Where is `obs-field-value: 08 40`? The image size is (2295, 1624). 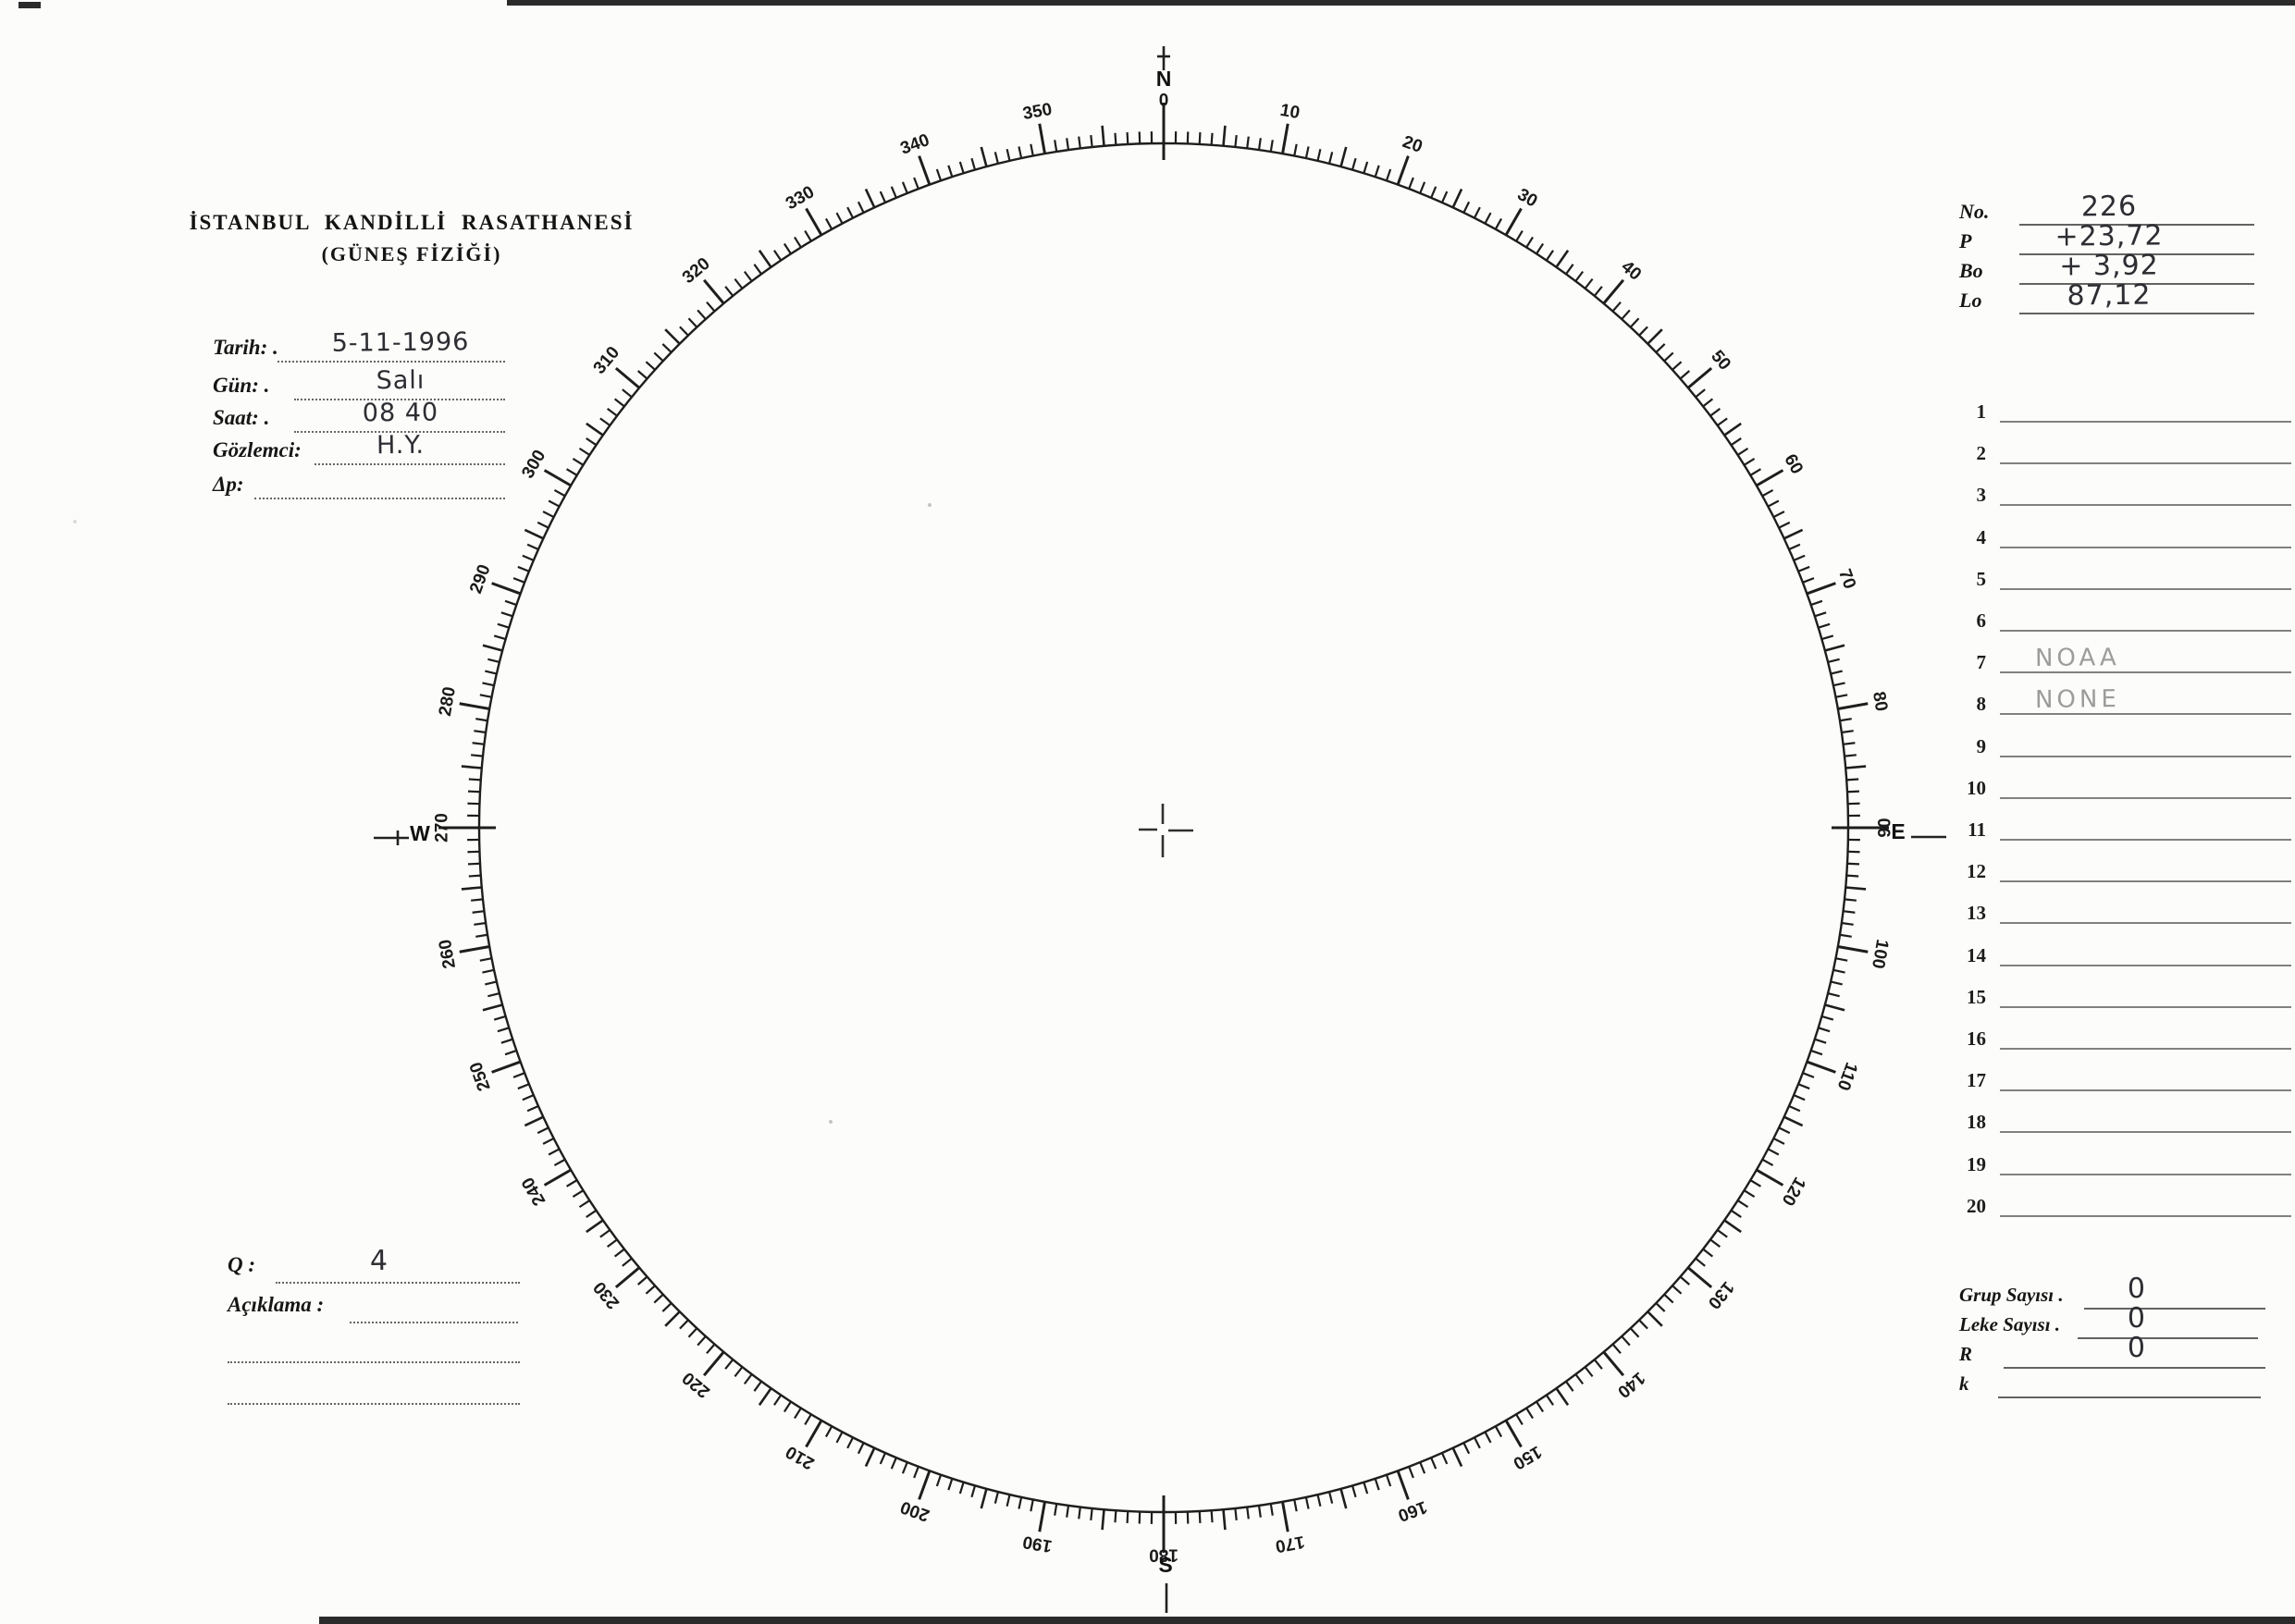 obs-field-value: 08 40 is located at coordinates (400, 413).